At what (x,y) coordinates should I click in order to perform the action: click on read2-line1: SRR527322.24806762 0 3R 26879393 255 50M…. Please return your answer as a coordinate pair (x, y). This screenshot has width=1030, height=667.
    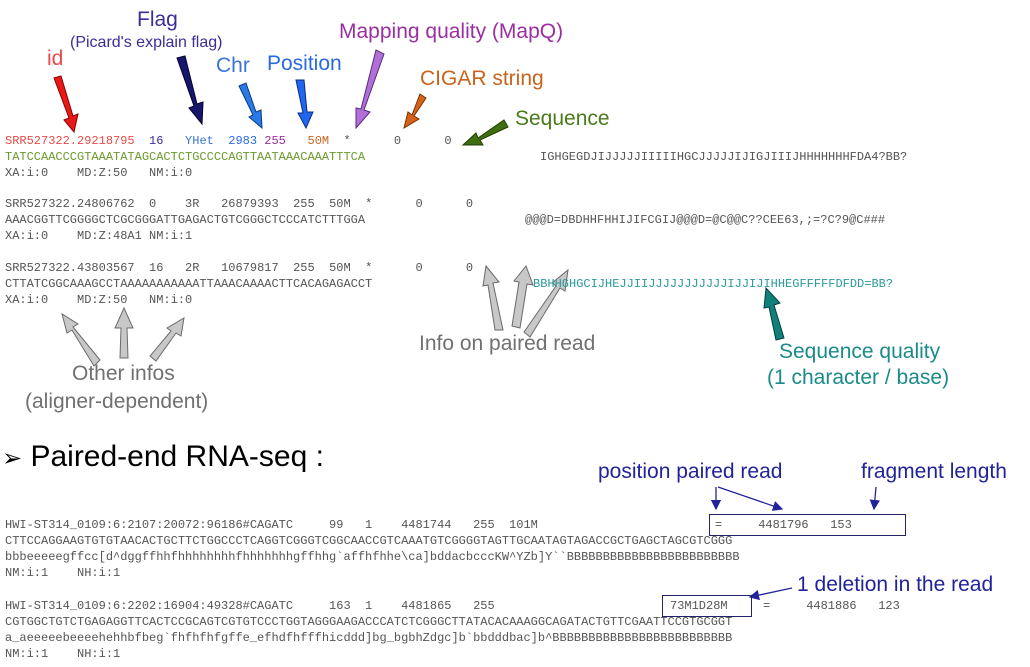
    Looking at the image, I should click on (239, 204).